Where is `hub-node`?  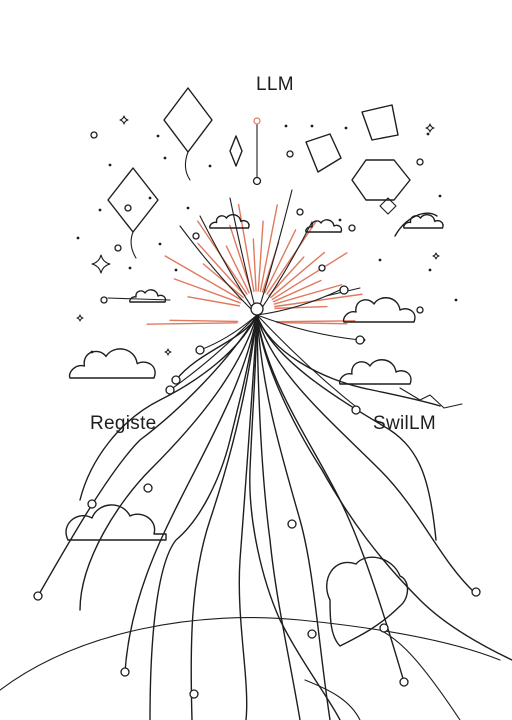 hub-node is located at coordinates (257, 309).